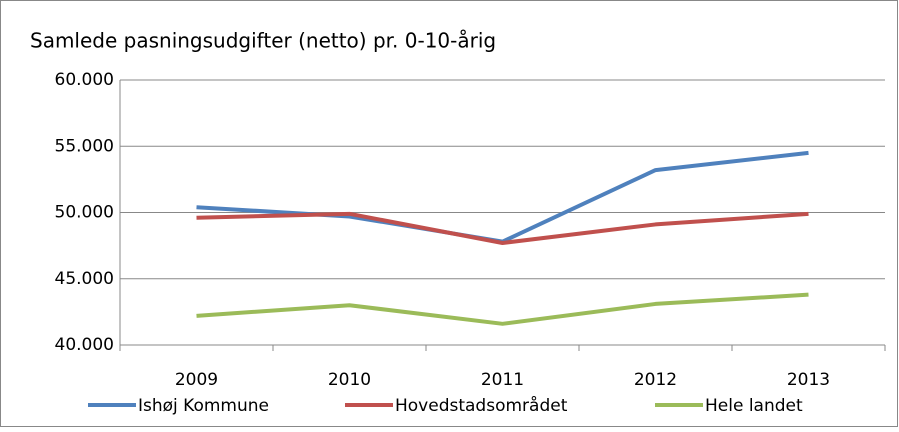  What do you see at coordinates (754, 406) in the screenshot?
I see `legend-label: Hele landet` at bounding box center [754, 406].